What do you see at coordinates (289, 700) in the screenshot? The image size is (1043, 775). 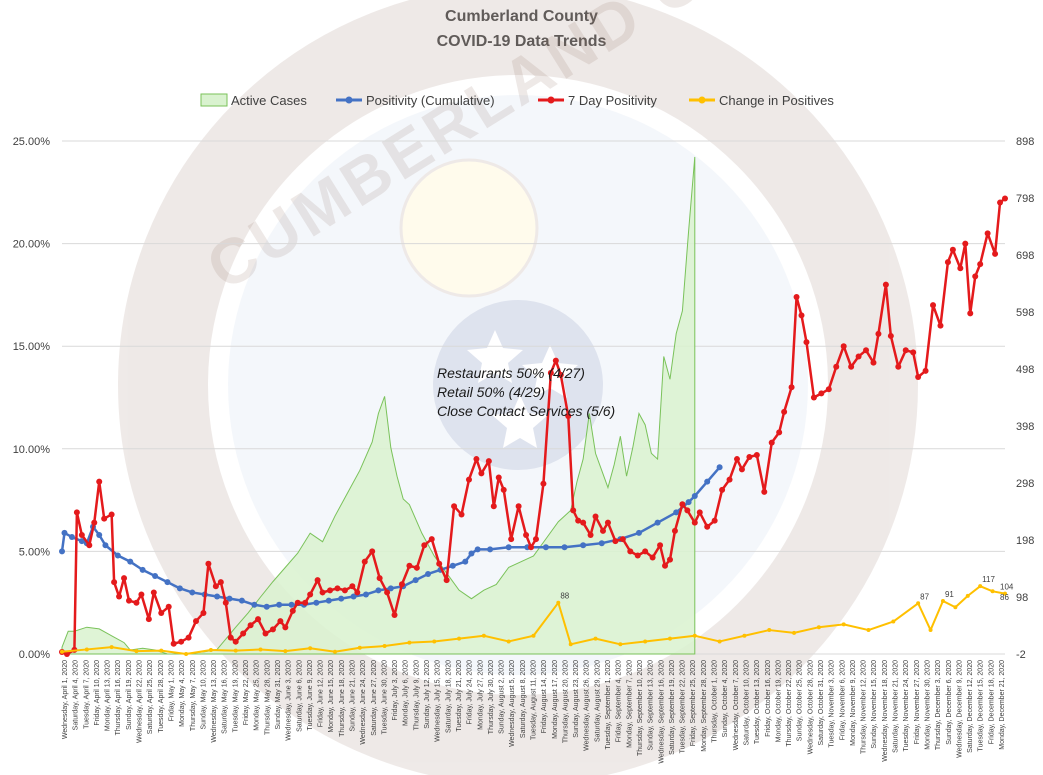 I see `x-tick-label: Wednesday, June 3, 2020` at bounding box center [289, 700].